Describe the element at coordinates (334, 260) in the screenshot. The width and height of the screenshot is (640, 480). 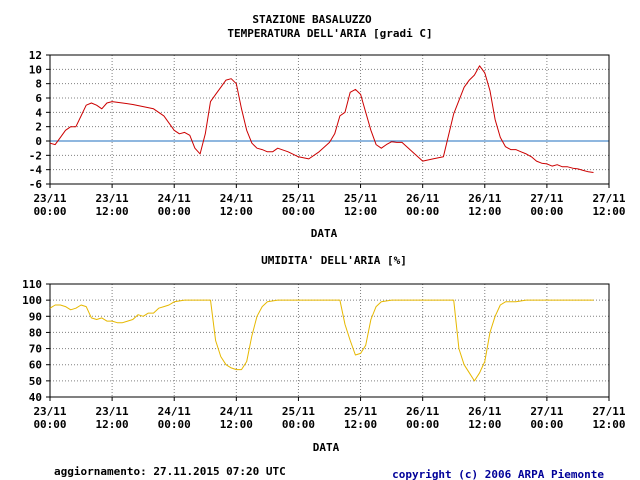
I see `humidity-chart-title: UMIDITA' DELL'ARIA [%]` at that location.